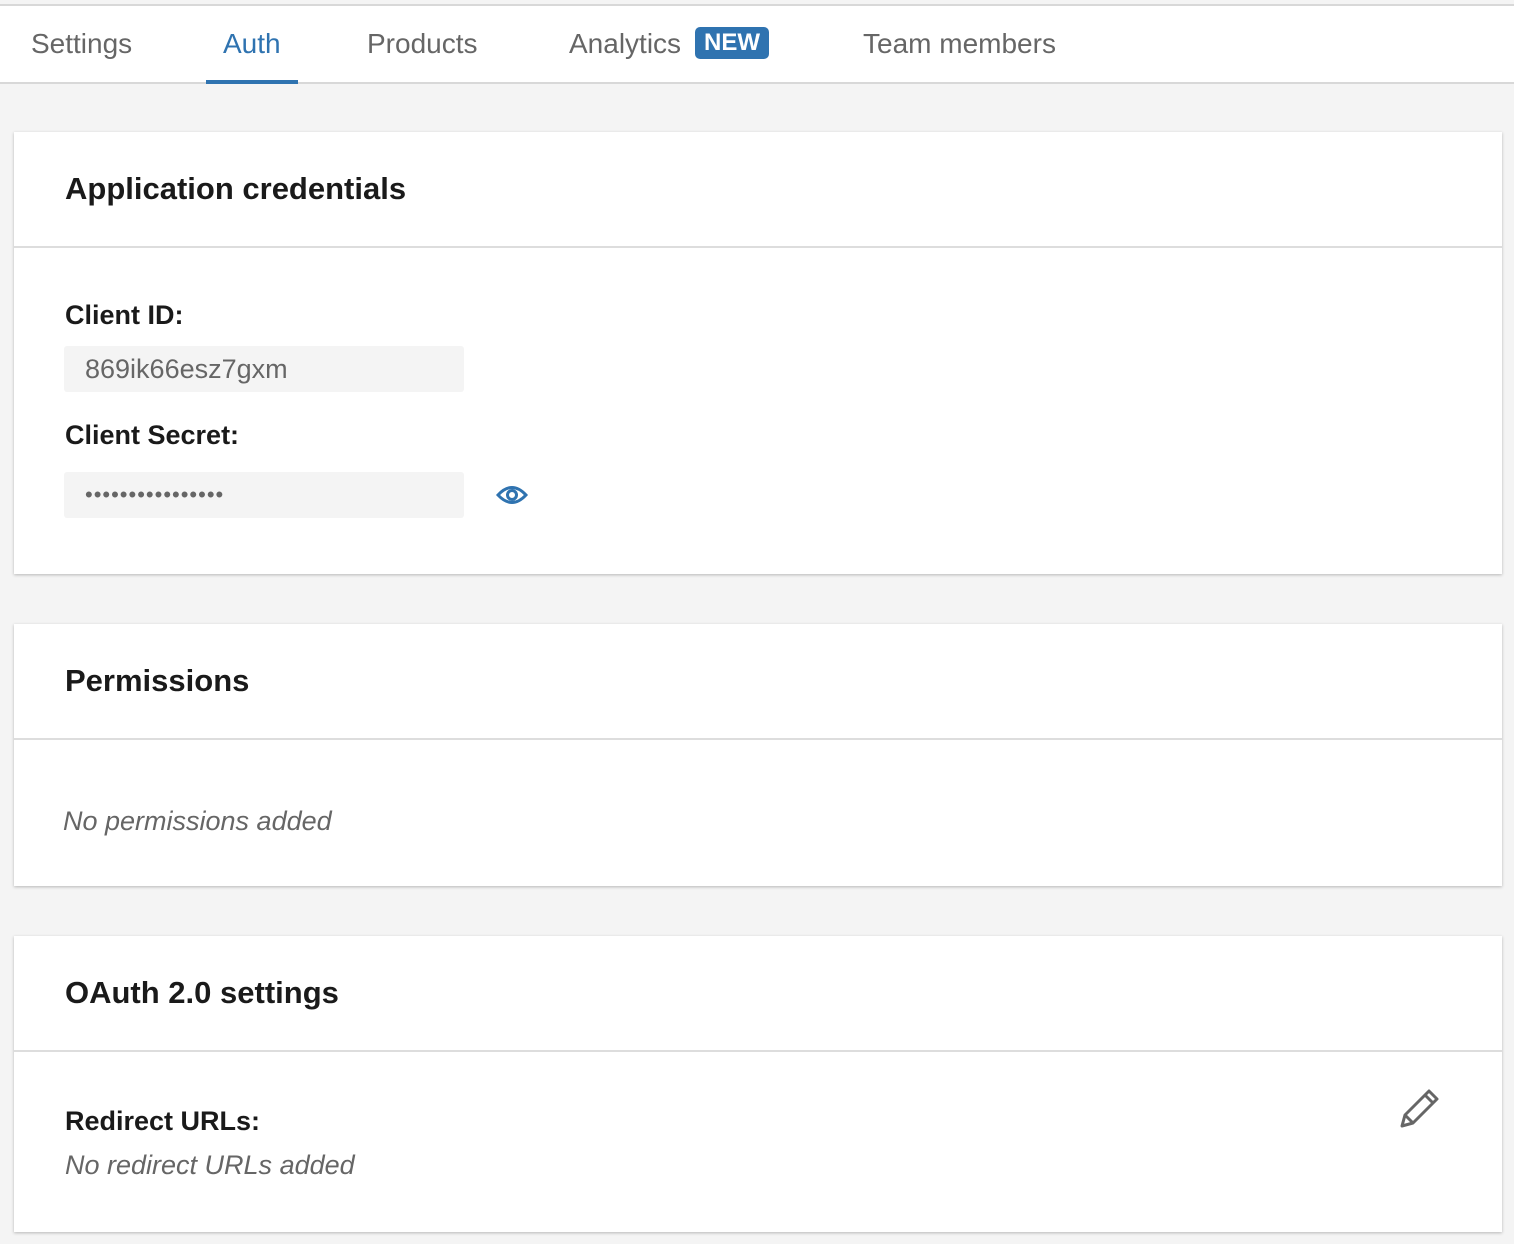  I want to click on no-permissions-text: No permissions added, so click(197, 821).